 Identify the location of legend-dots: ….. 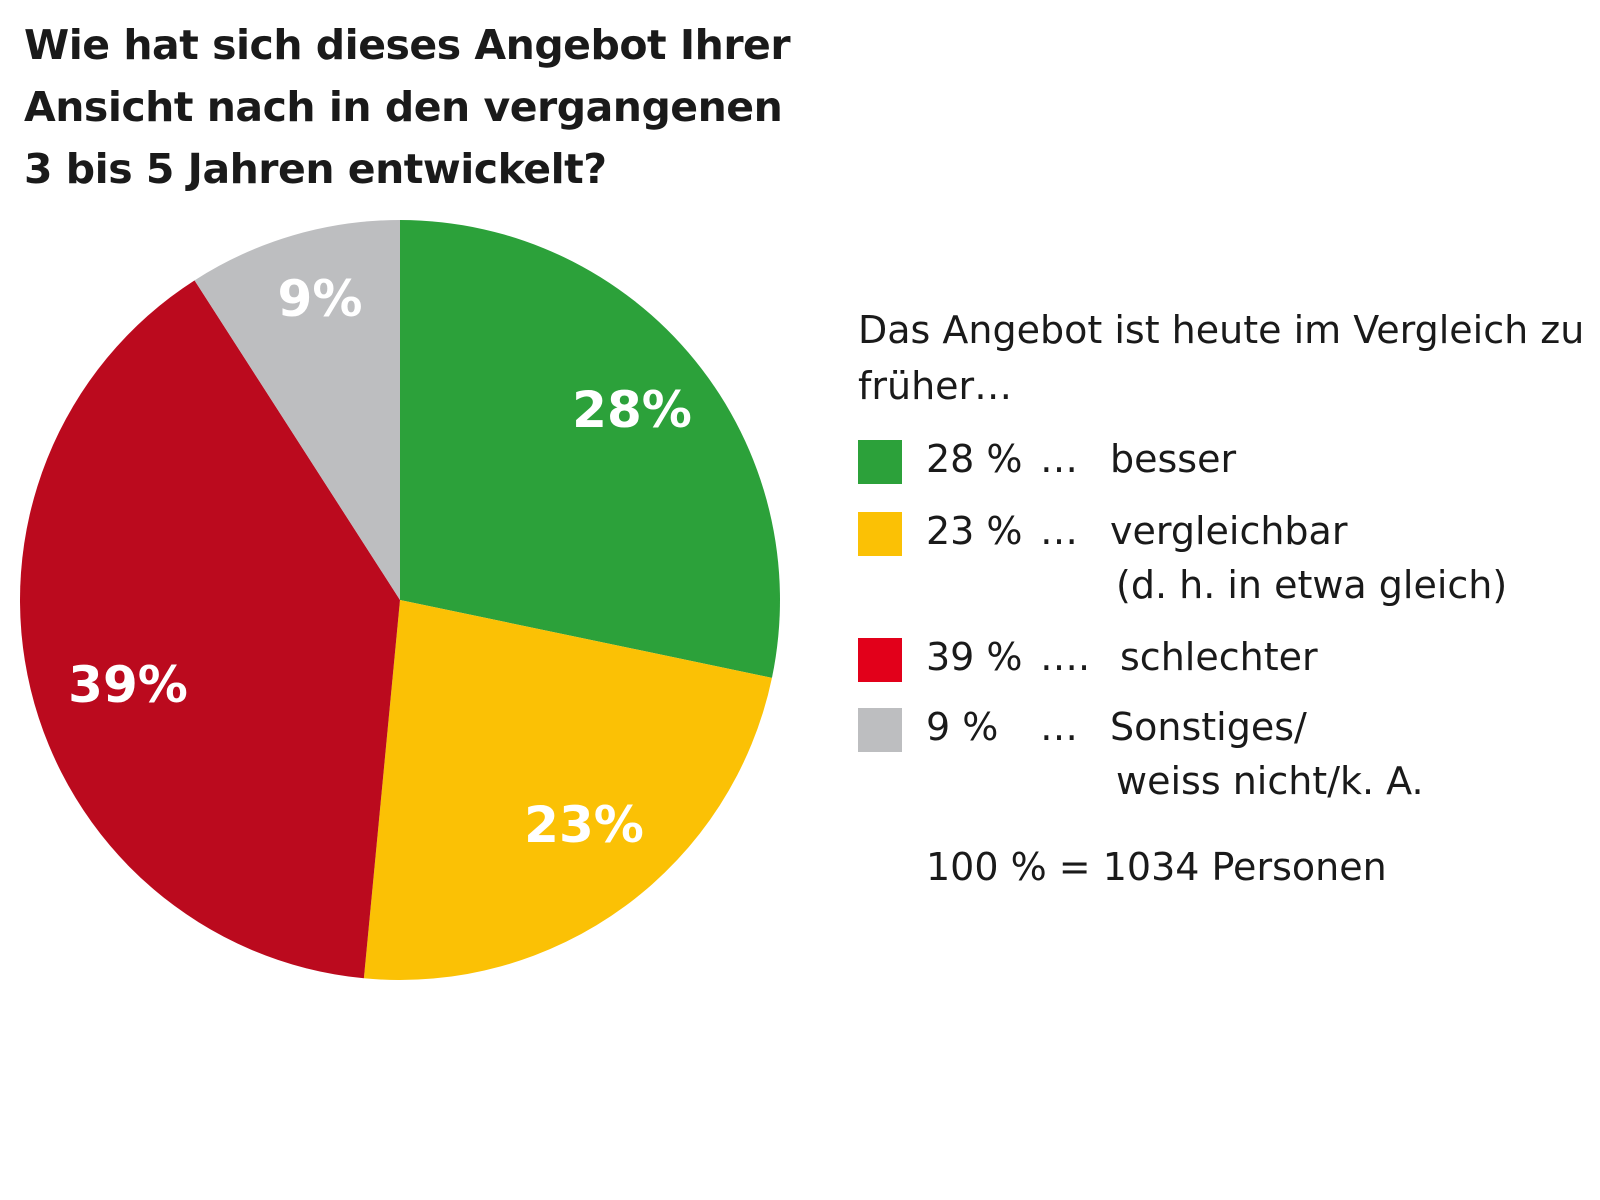
(1065, 657).